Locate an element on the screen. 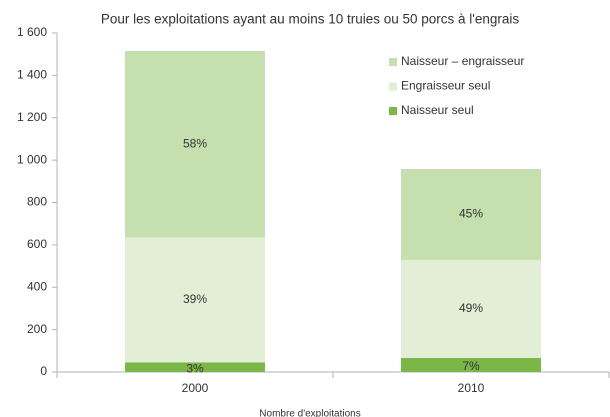 This screenshot has height=417, width=610. y-tick-label: 400 is located at coordinates (37, 286).